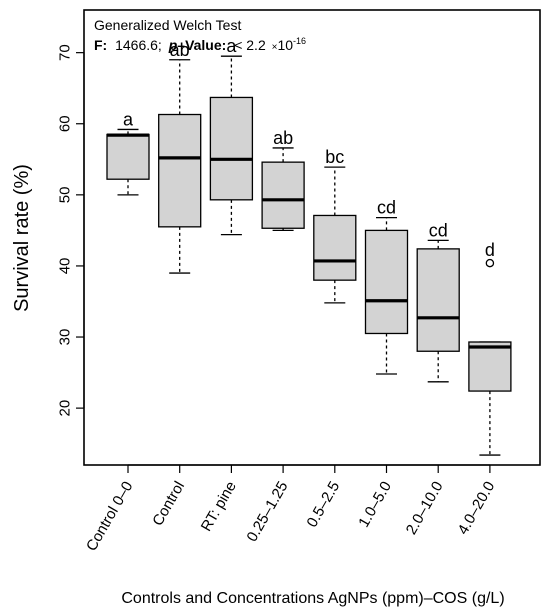 The image size is (550, 616). I want to click on box-2: ab, so click(180, 157).